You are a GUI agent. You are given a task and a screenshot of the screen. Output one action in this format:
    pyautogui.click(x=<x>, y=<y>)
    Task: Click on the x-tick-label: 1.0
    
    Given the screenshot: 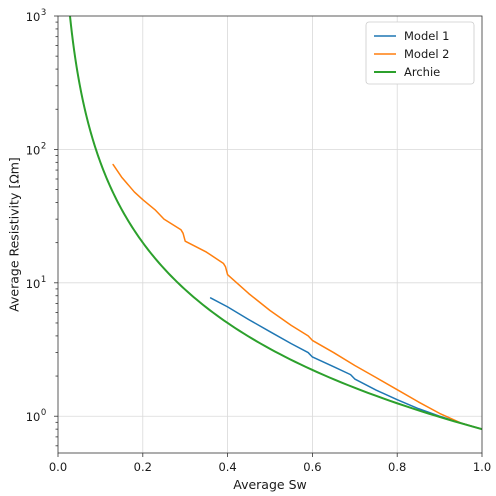 What is the action you would take?
    pyautogui.click(x=482, y=467)
    